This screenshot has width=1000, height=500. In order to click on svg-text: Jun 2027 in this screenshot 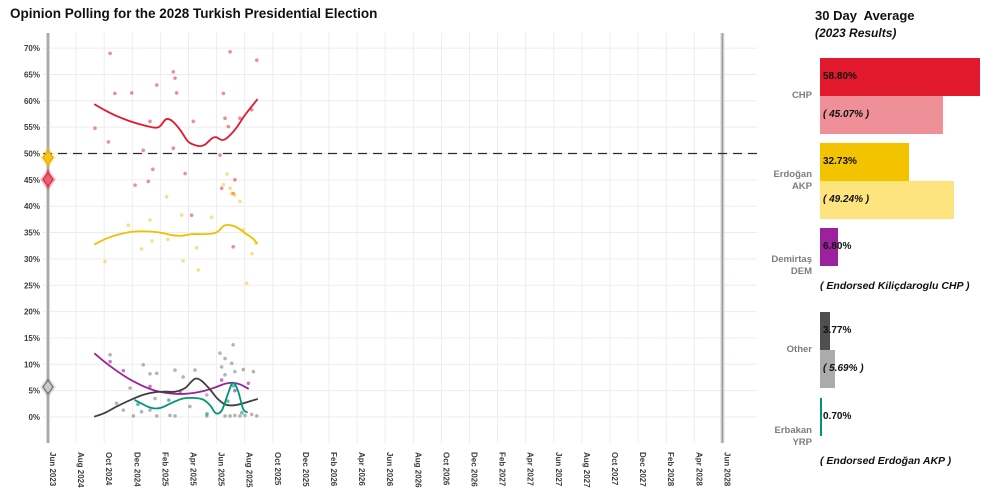, I will do `click(558, 469)`.